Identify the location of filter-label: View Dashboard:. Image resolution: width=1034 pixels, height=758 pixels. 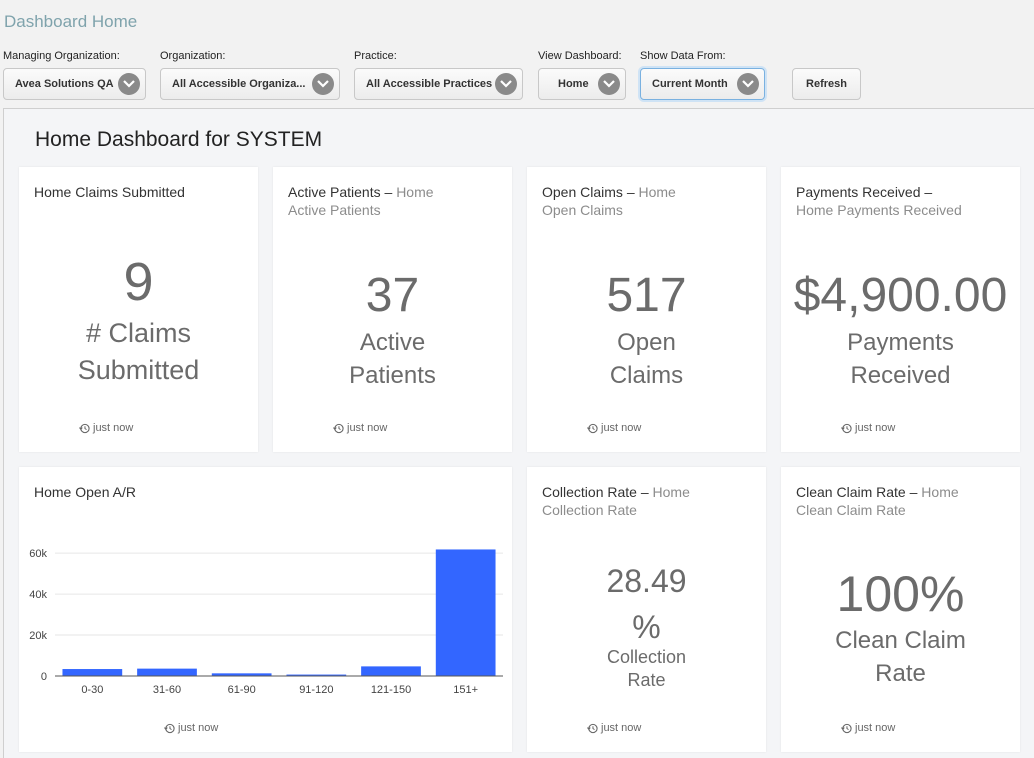
(580, 56).